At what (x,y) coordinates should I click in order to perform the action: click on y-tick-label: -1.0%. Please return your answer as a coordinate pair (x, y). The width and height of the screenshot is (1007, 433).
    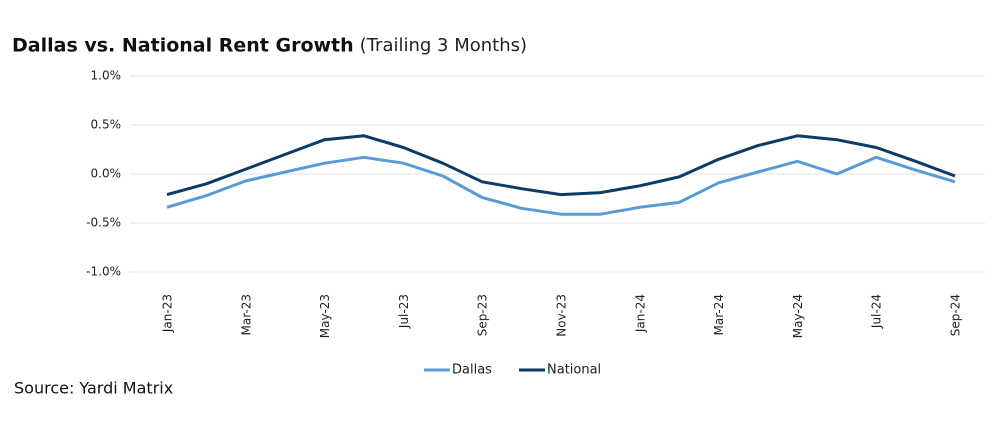
    Looking at the image, I should click on (103, 272).